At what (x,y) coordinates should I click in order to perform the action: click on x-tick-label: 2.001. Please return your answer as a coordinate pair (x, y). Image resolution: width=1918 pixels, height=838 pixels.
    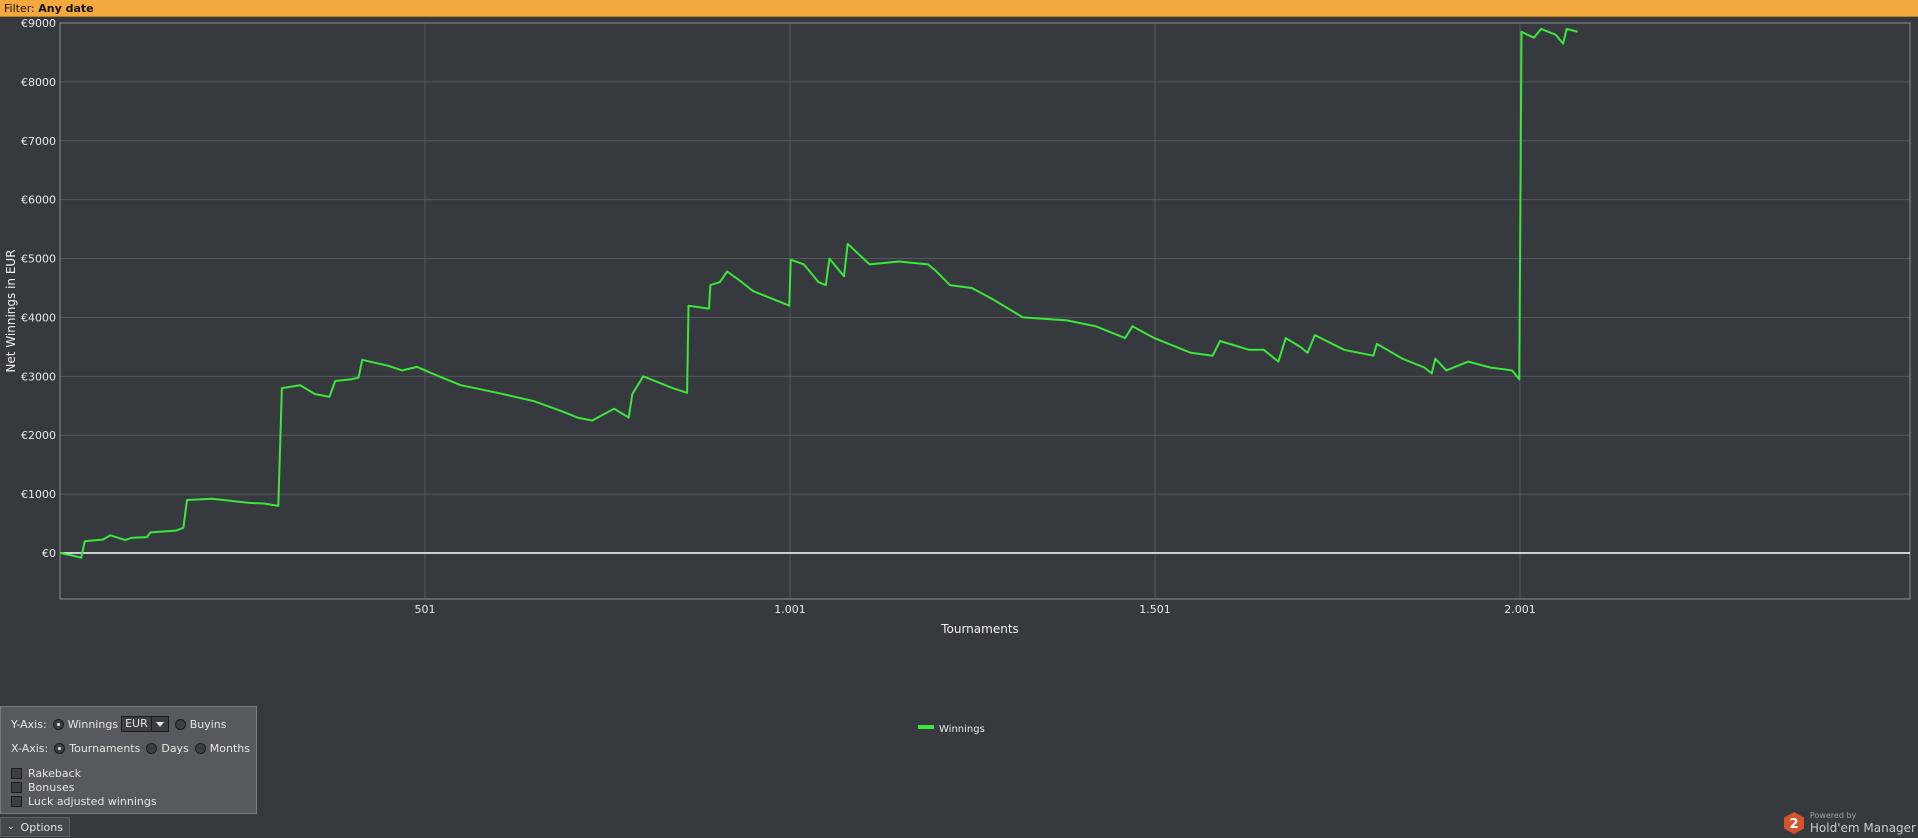
    Looking at the image, I should click on (1520, 609).